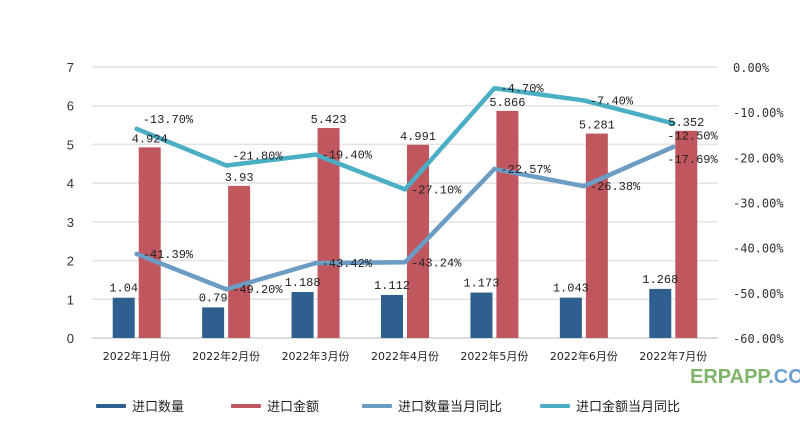  Describe the element at coordinates (450, 407) in the screenshot. I see `legend-label: 进口数量当月同比` at that location.